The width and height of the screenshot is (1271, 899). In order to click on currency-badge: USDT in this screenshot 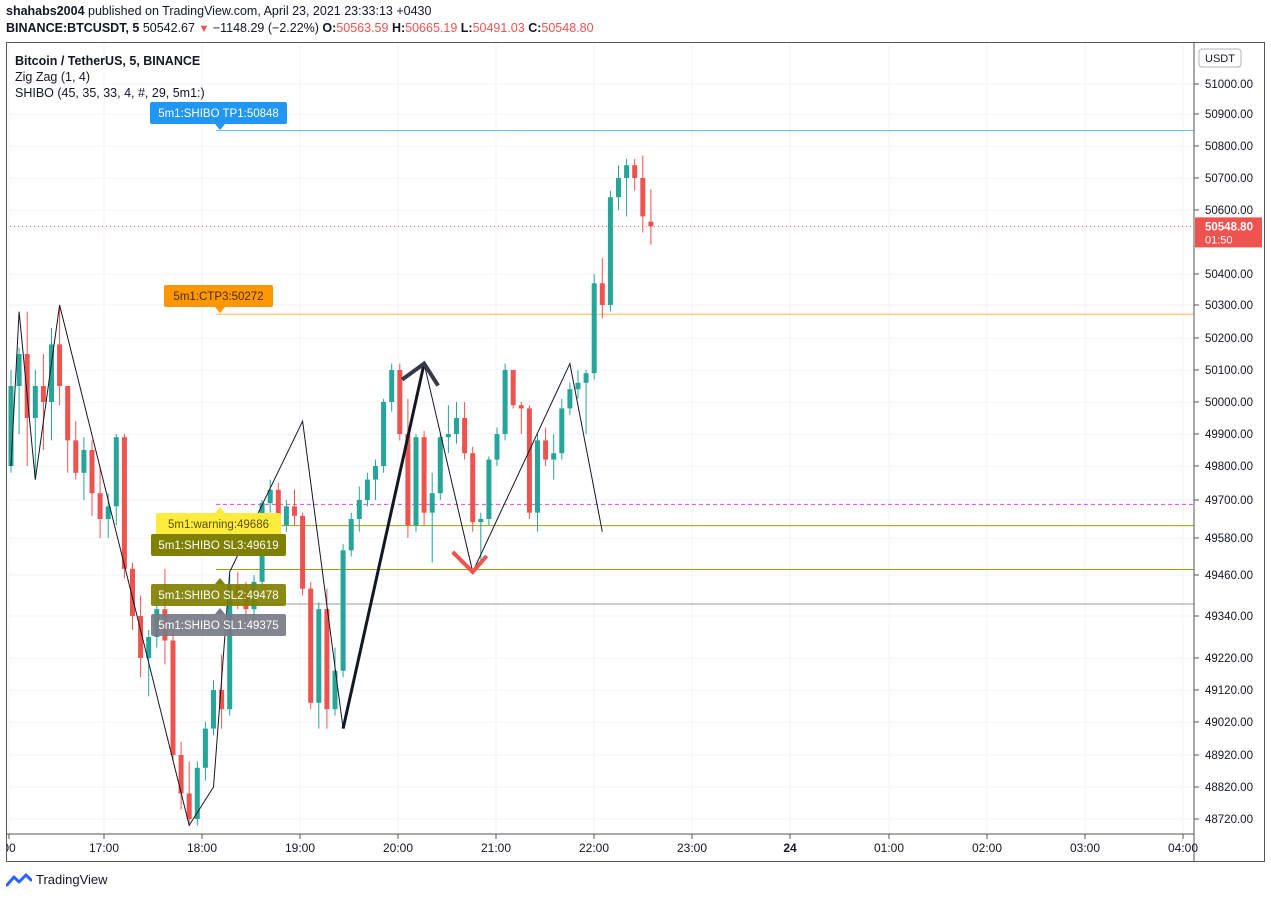, I will do `click(1220, 58)`.